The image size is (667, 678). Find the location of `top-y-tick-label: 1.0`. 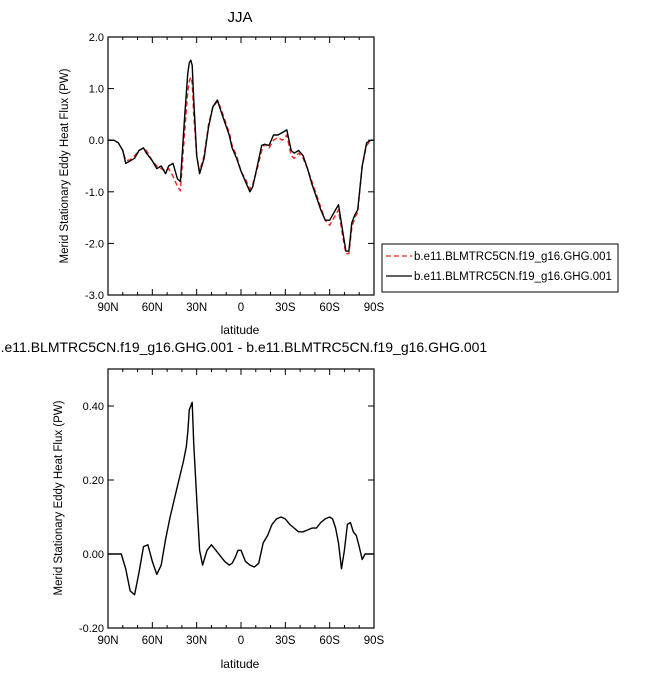

top-y-tick-label: 1.0 is located at coordinates (96, 90).